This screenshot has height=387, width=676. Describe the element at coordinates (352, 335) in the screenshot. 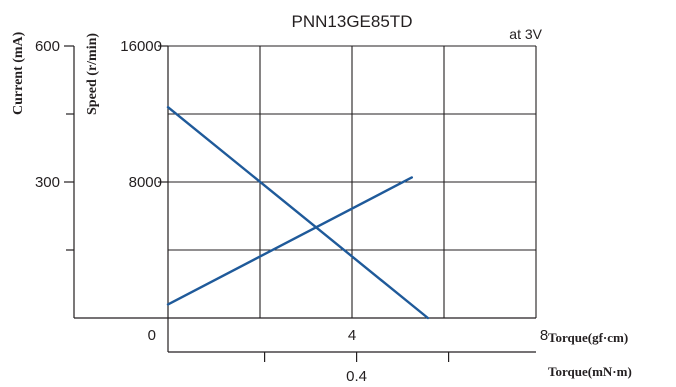

I see `x-tick-label: 4` at that location.